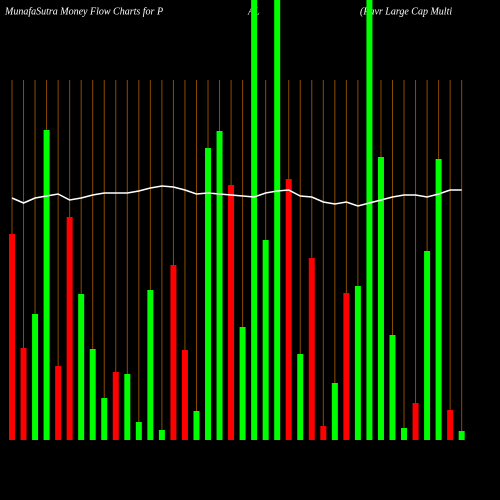 This screenshot has width=500, height=500. Describe the element at coordinates (236, 196) in the screenshot. I see `money-flow-line` at that location.